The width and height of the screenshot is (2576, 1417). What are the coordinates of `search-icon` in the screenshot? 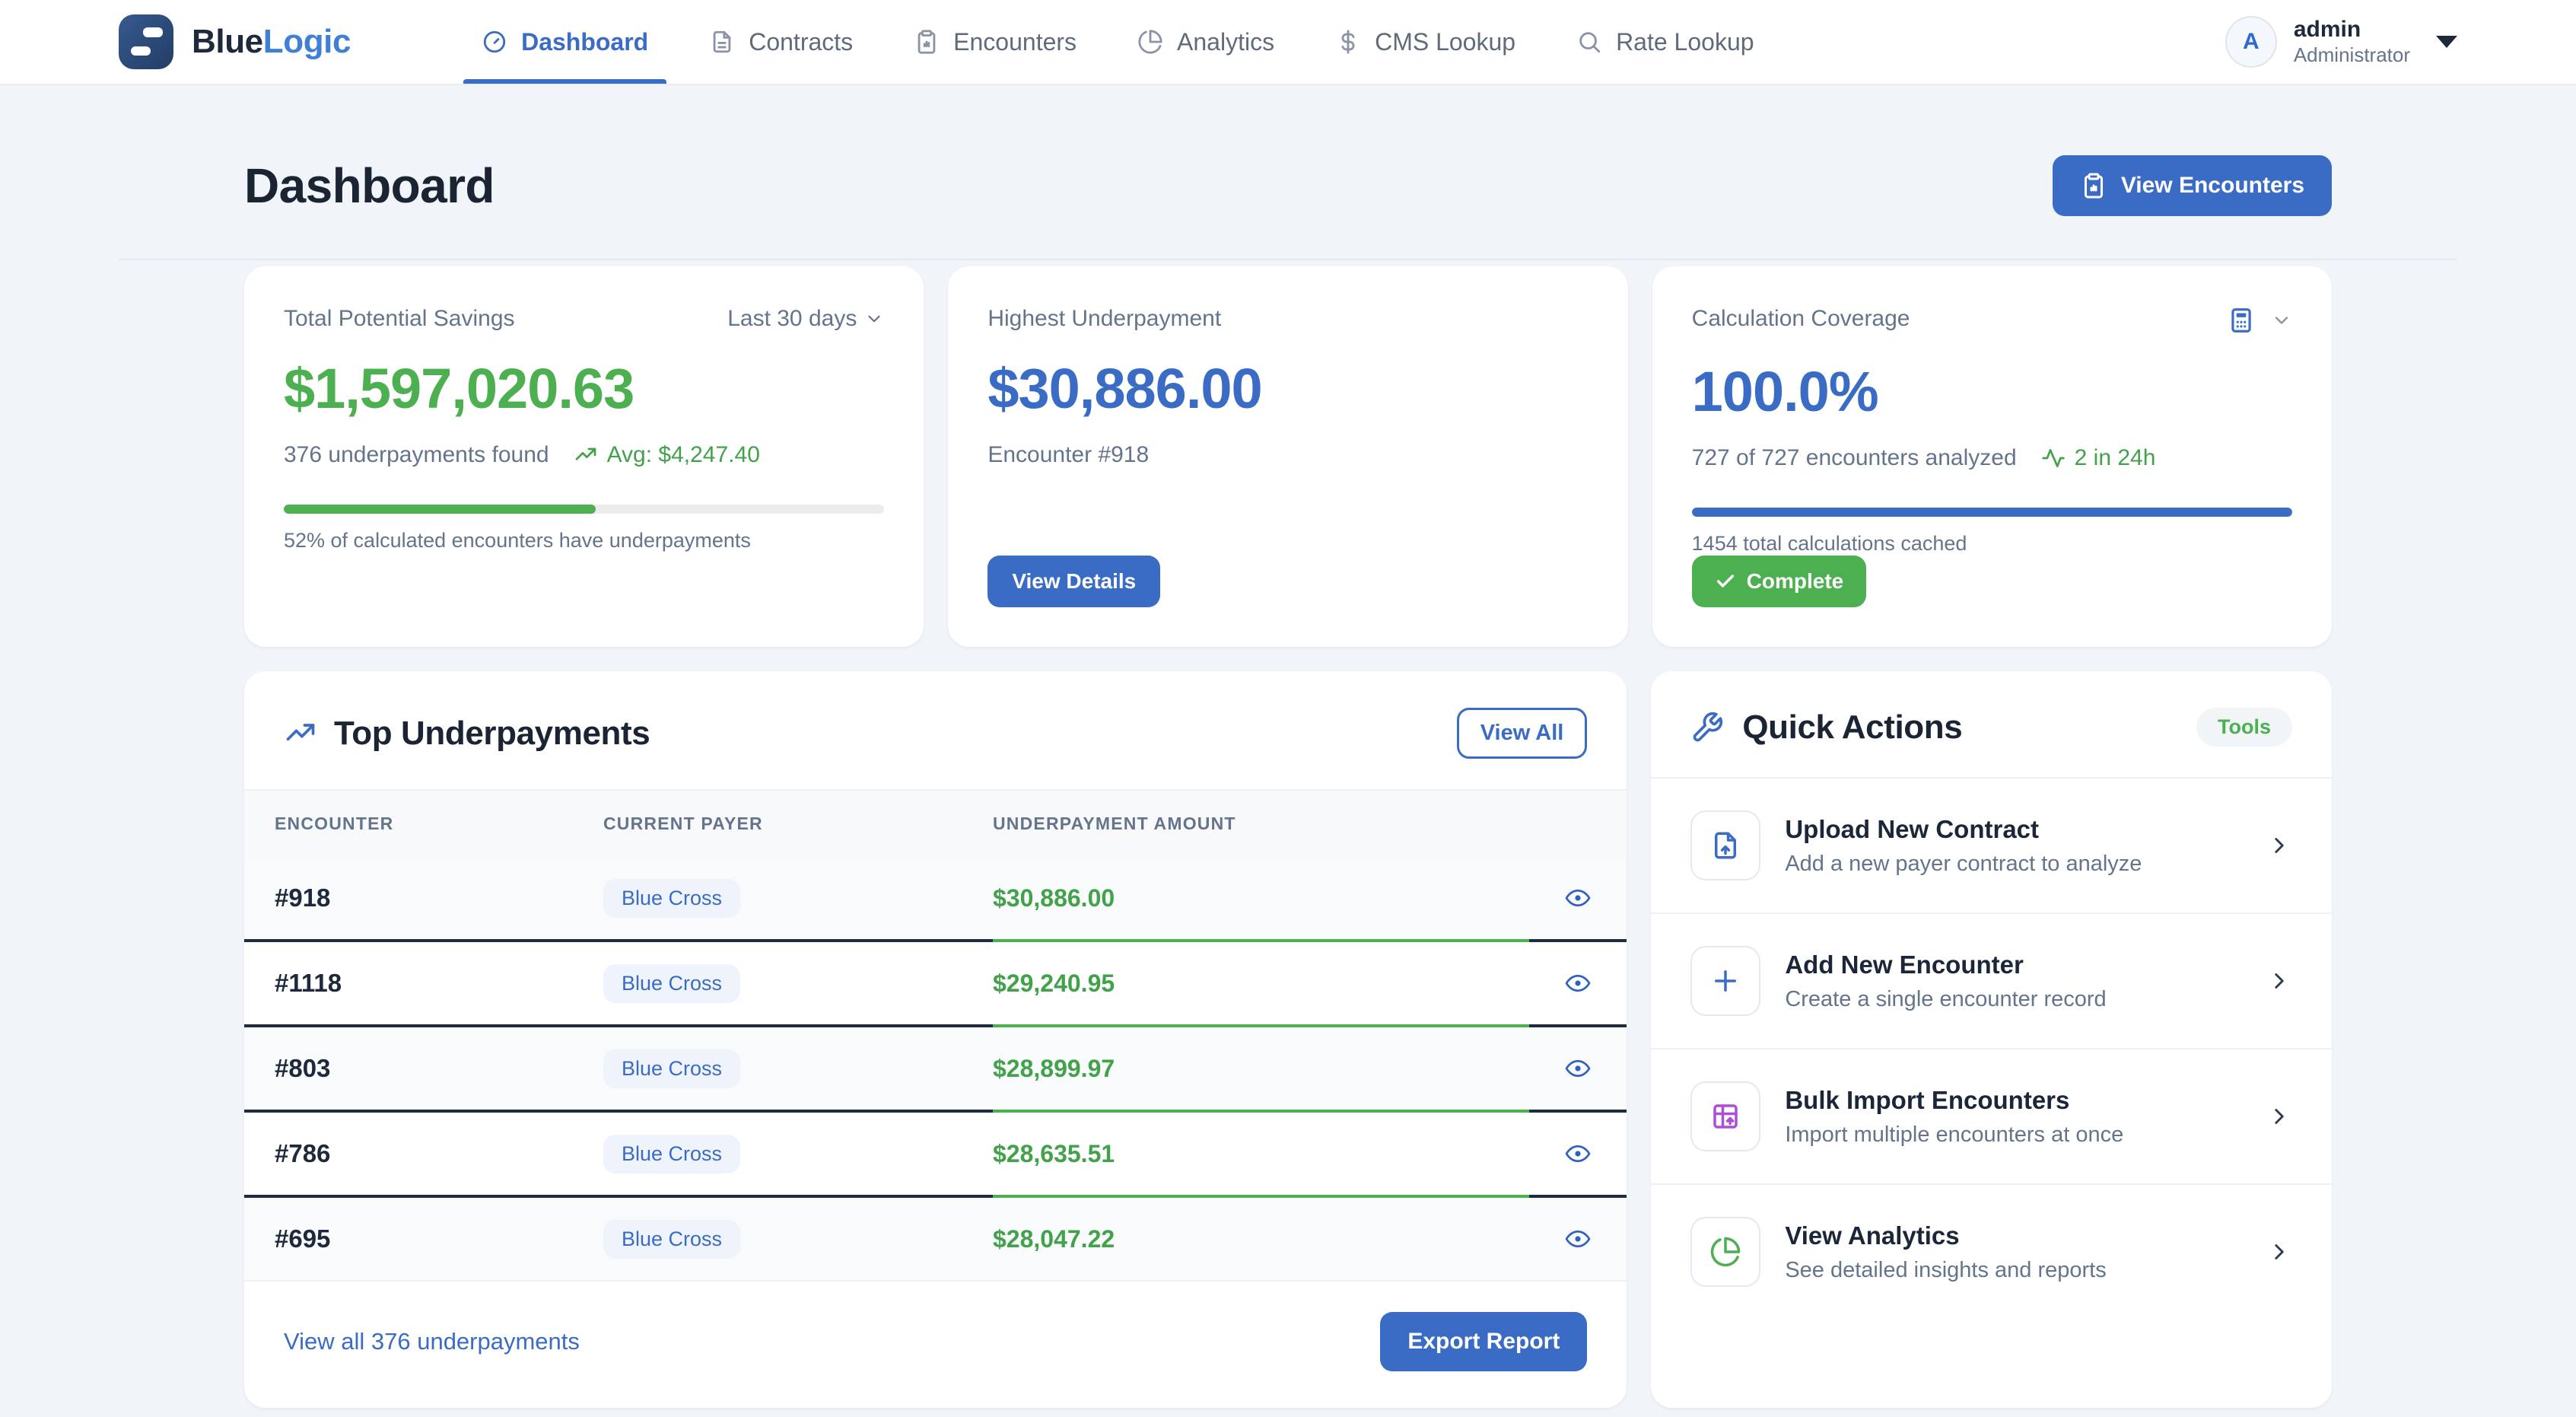 It's located at (1590, 42).